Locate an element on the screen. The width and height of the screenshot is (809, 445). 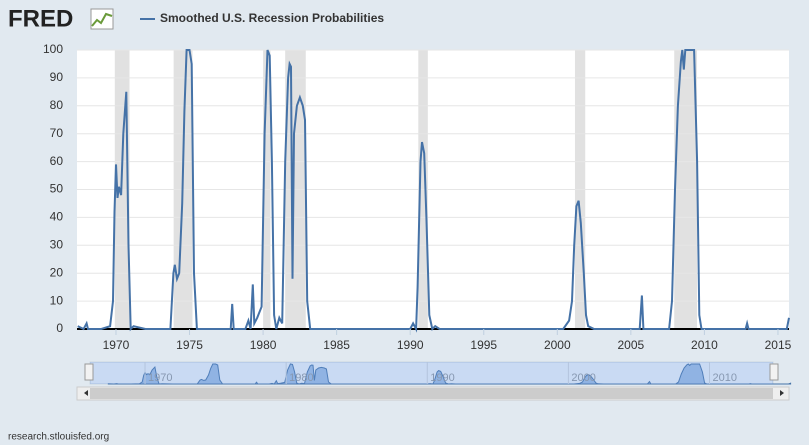
scroll-right is located at coordinates (782, 393).